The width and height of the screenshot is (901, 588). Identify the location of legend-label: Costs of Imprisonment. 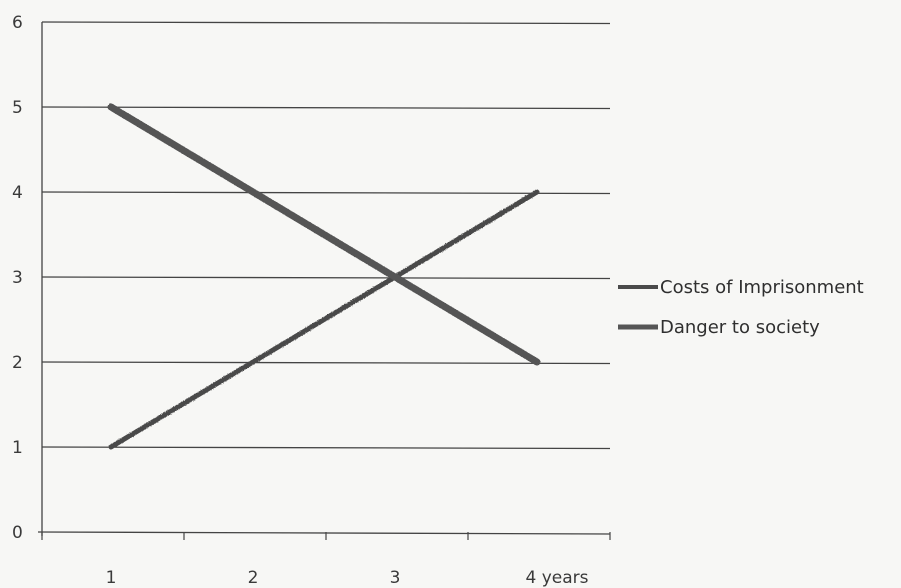
(762, 287).